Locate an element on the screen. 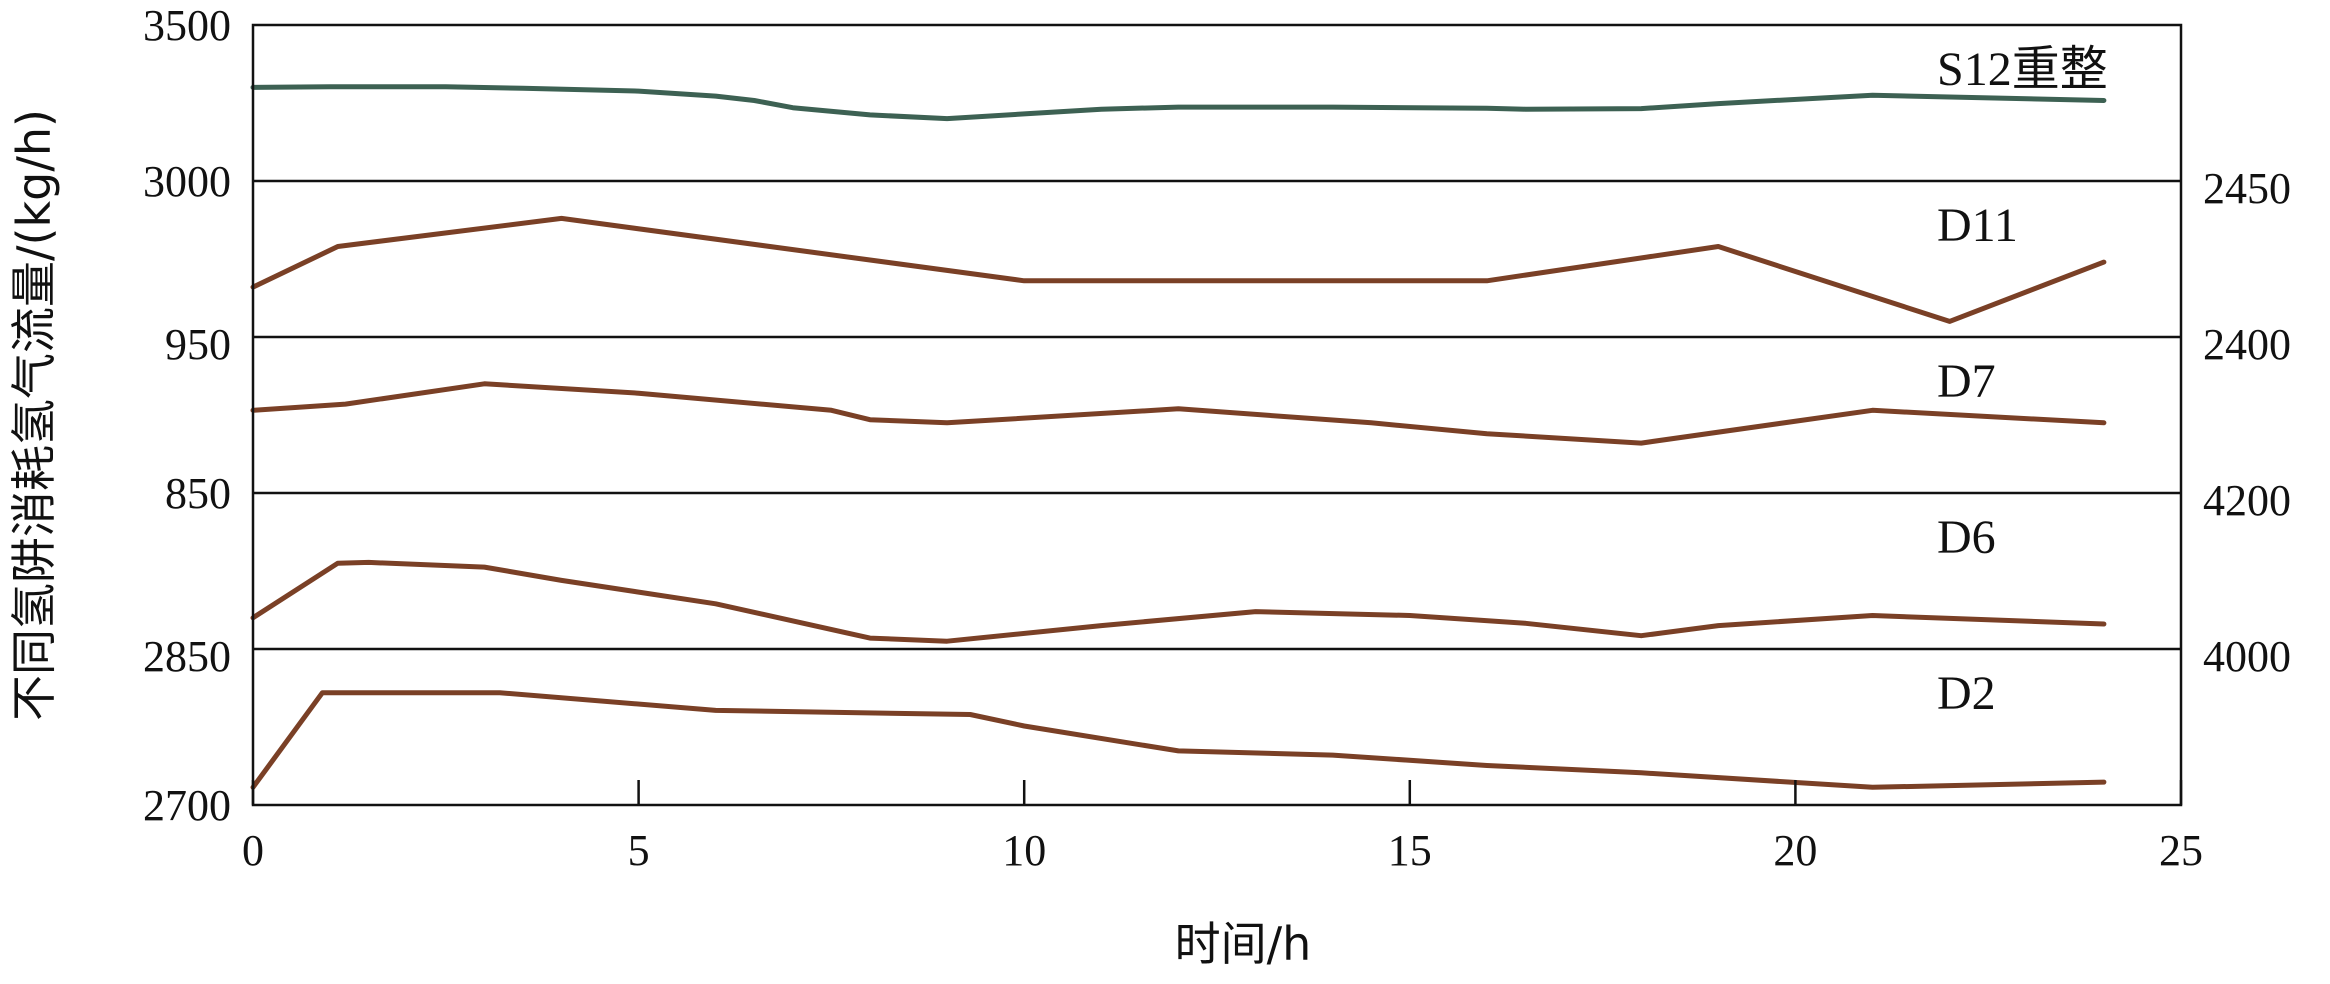 The width and height of the screenshot is (2330, 984). y-tick-label: 950 is located at coordinates (198, 344).